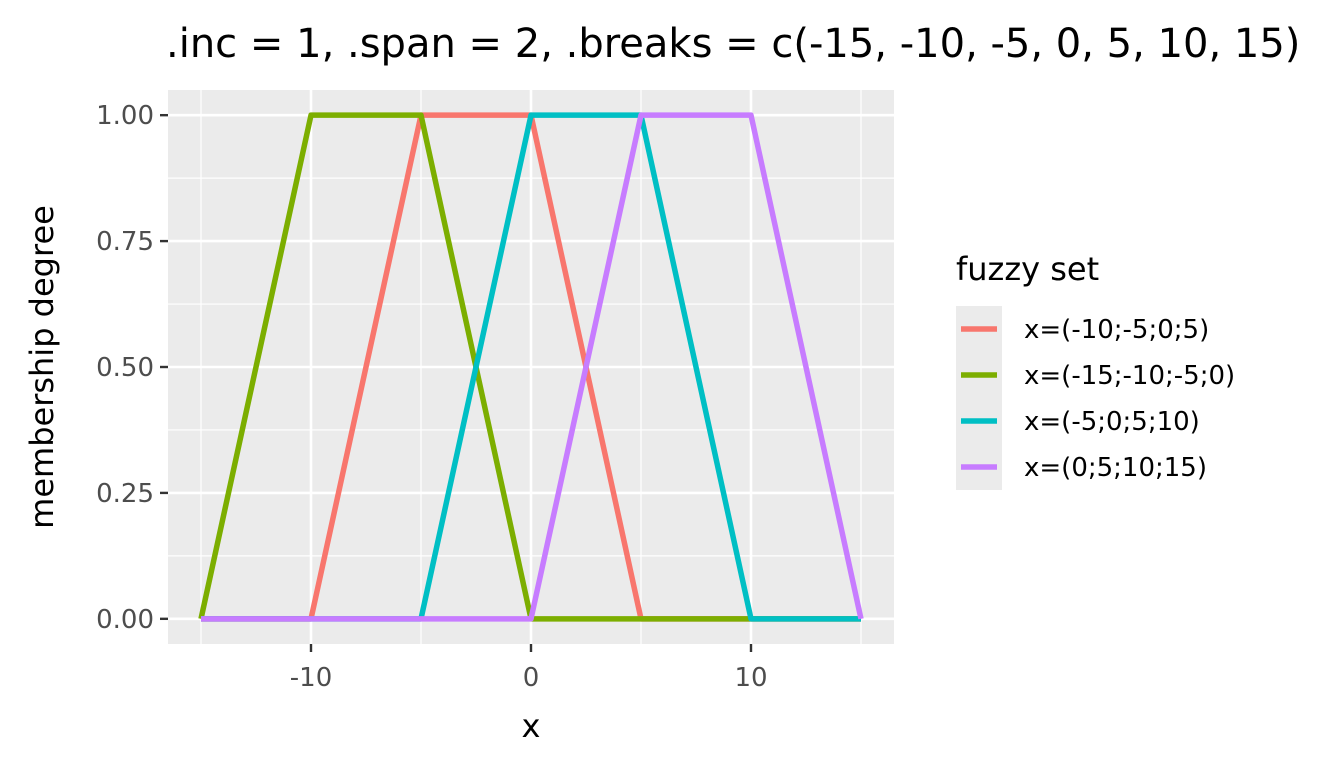  I want to click on y-tick-label-3: 0.75, so click(125, 242).